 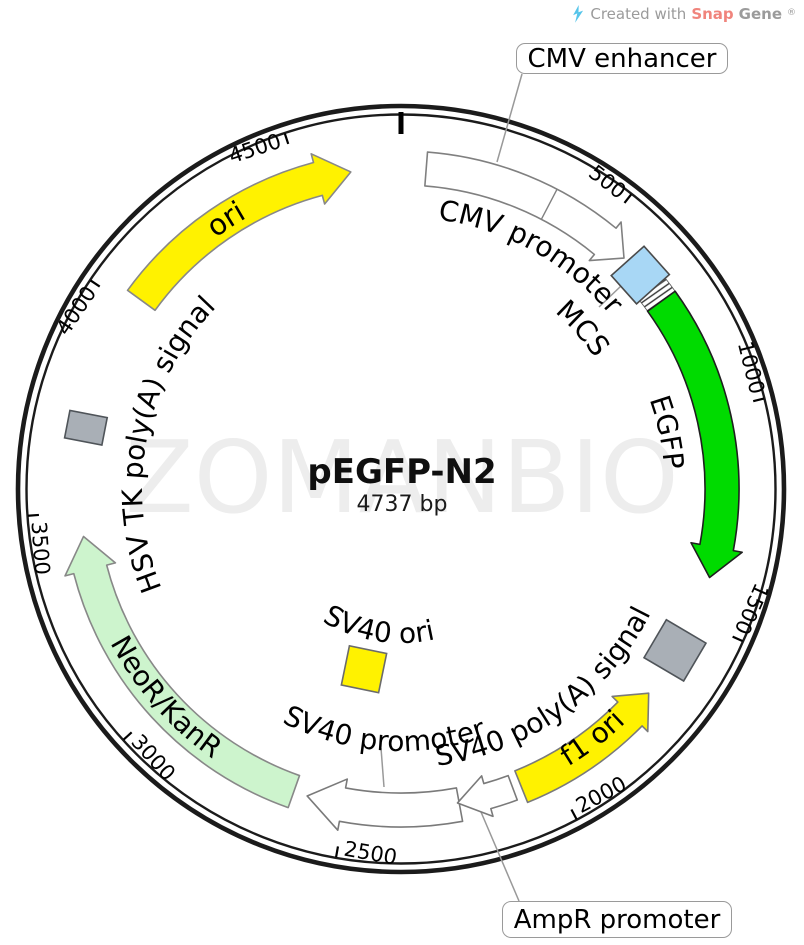 What do you see at coordinates (791, 13) in the screenshot?
I see `credit-reg-mark: ®` at bounding box center [791, 13].